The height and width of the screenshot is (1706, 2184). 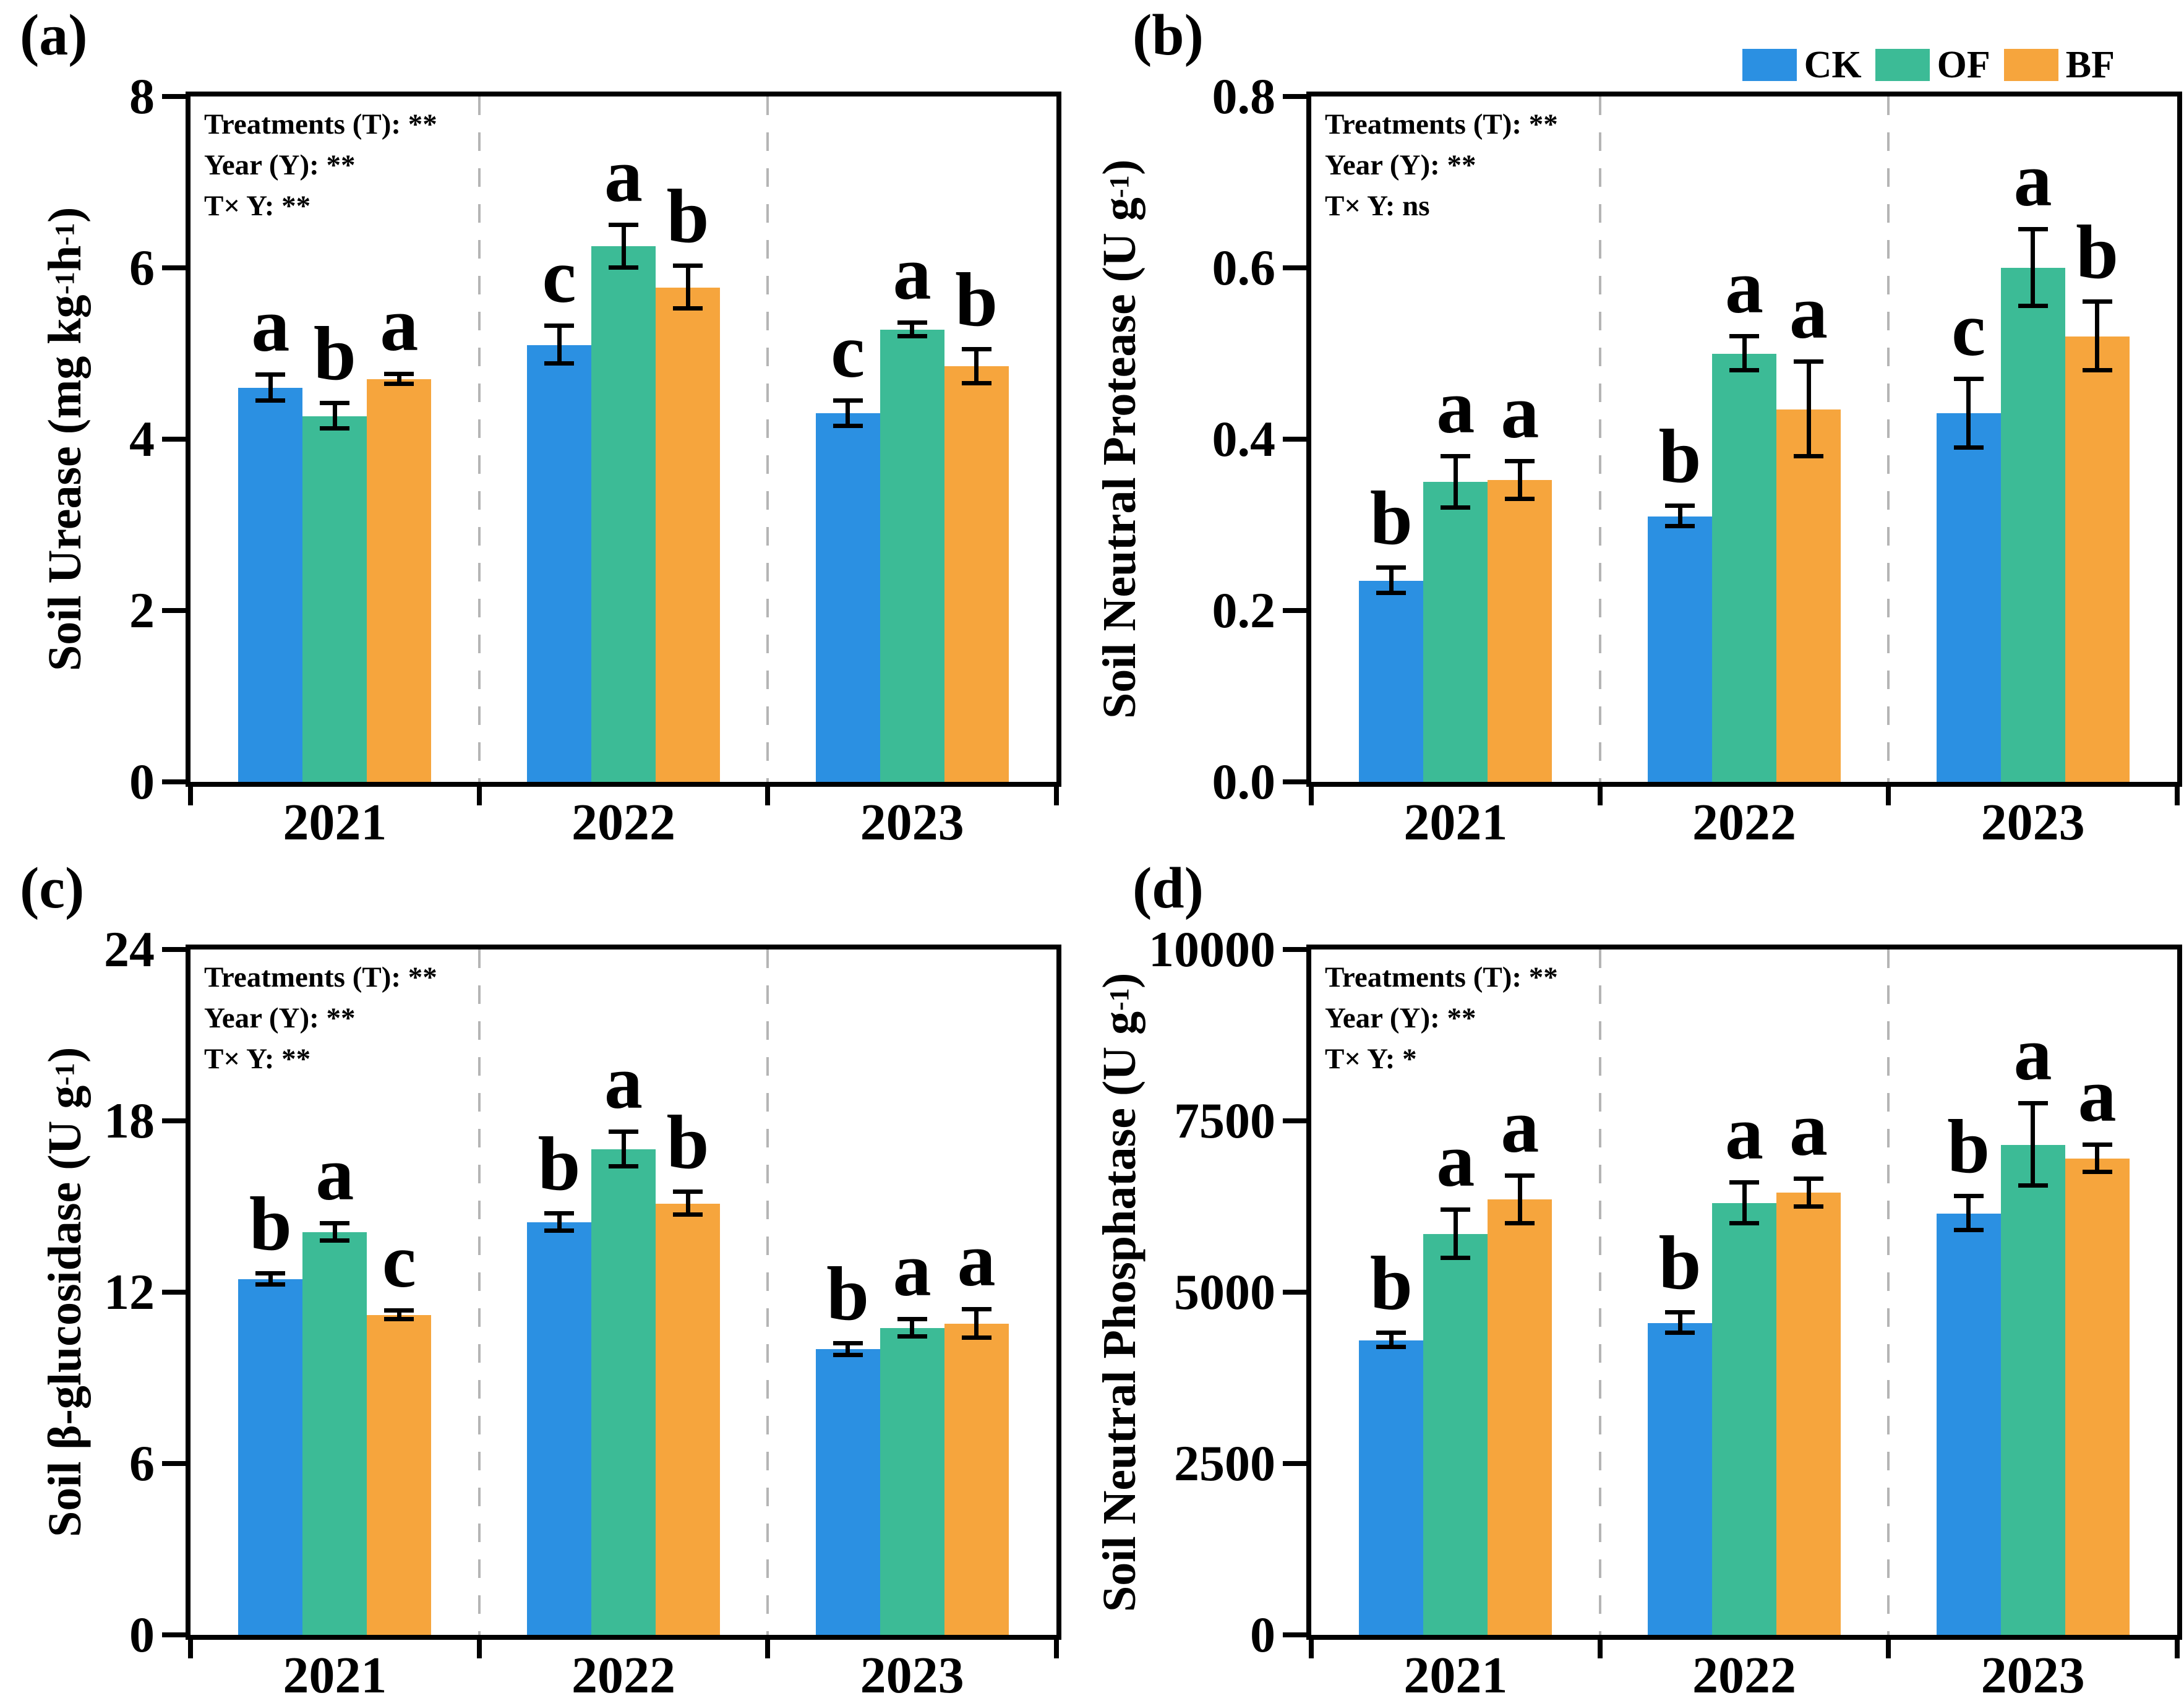 I want to click on y-tick-label: 8, so click(x=142, y=96).